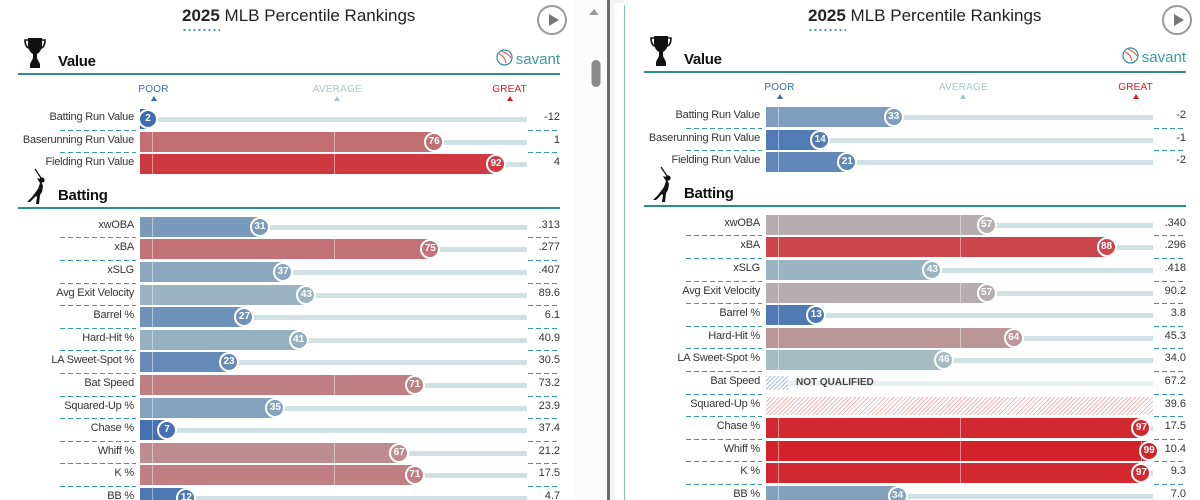 This screenshot has height=500, width=1200. What do you see at coordinates (1175, 245) in the screenshot?
I see `metric-value: .296` at bounding box center [1175, 245].